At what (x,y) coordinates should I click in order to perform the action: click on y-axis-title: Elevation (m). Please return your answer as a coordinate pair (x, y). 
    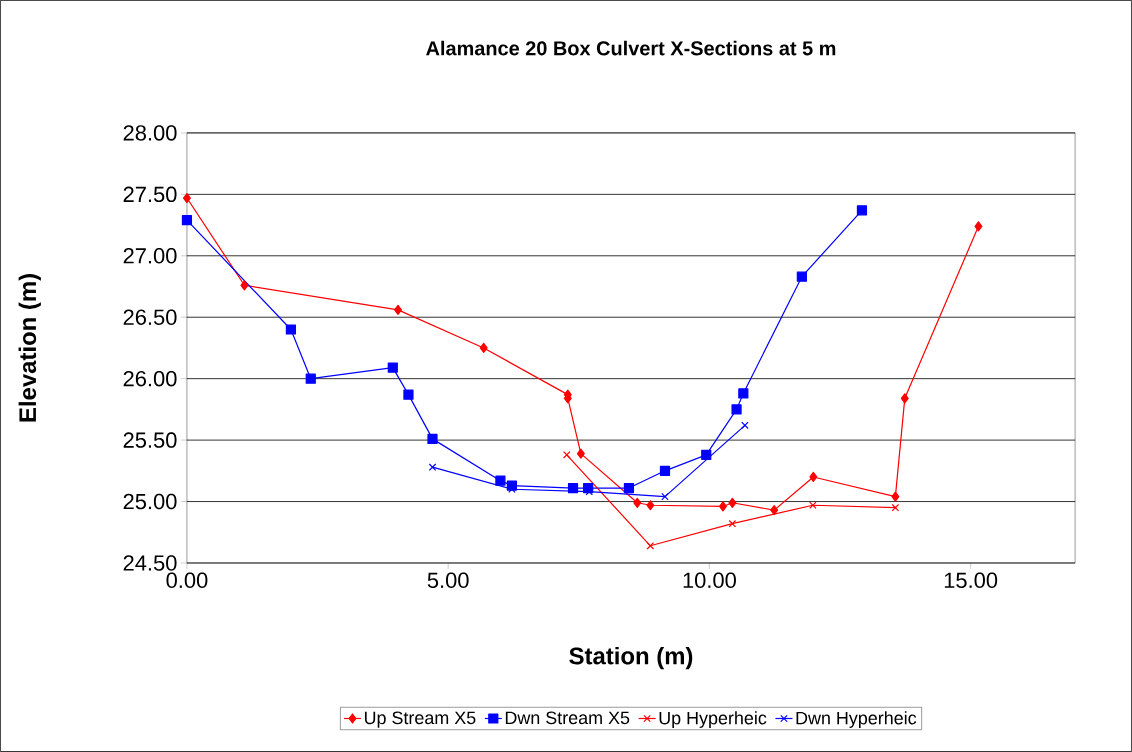
    Looking at the image, I should click on (29, 348).